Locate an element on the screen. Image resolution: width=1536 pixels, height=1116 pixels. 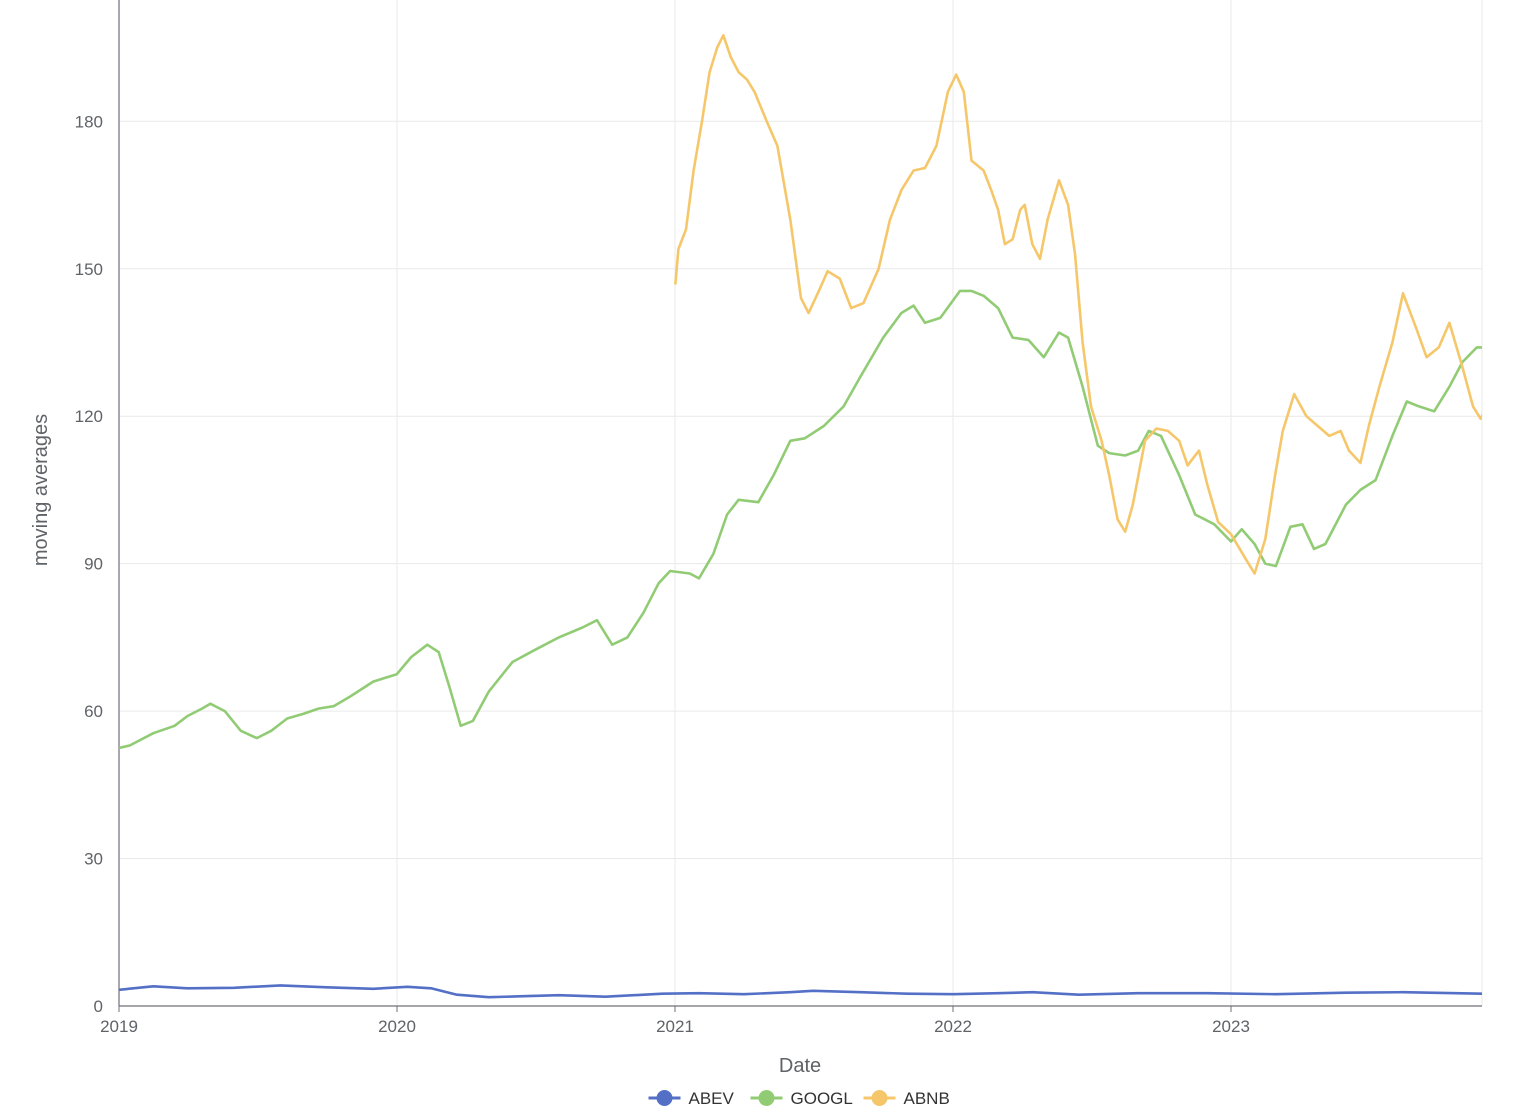
legend-item-googl: GOOGL is located at coordinates (801, 1098).